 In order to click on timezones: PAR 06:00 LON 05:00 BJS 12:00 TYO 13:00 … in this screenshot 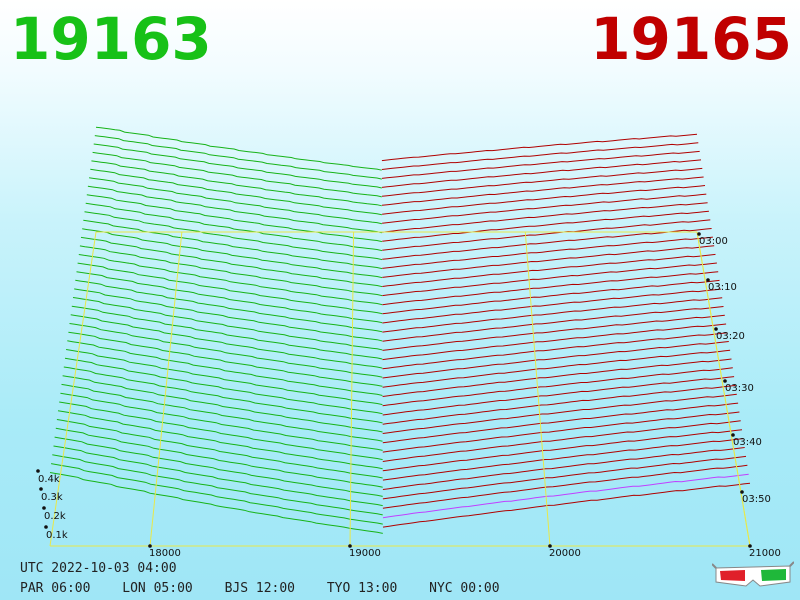, I will do `click(272, 588)`.